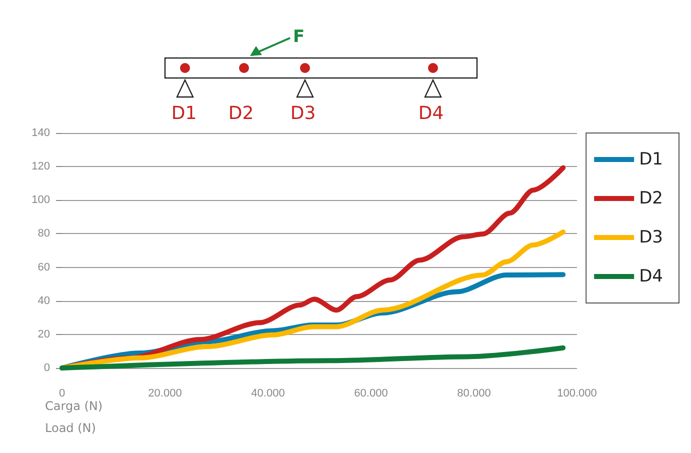 This screenshot has width=691, height=453. What do you see at coordinates (299, 37) in the screenshot?
I see `text: F` at bounding box center [299, 37].